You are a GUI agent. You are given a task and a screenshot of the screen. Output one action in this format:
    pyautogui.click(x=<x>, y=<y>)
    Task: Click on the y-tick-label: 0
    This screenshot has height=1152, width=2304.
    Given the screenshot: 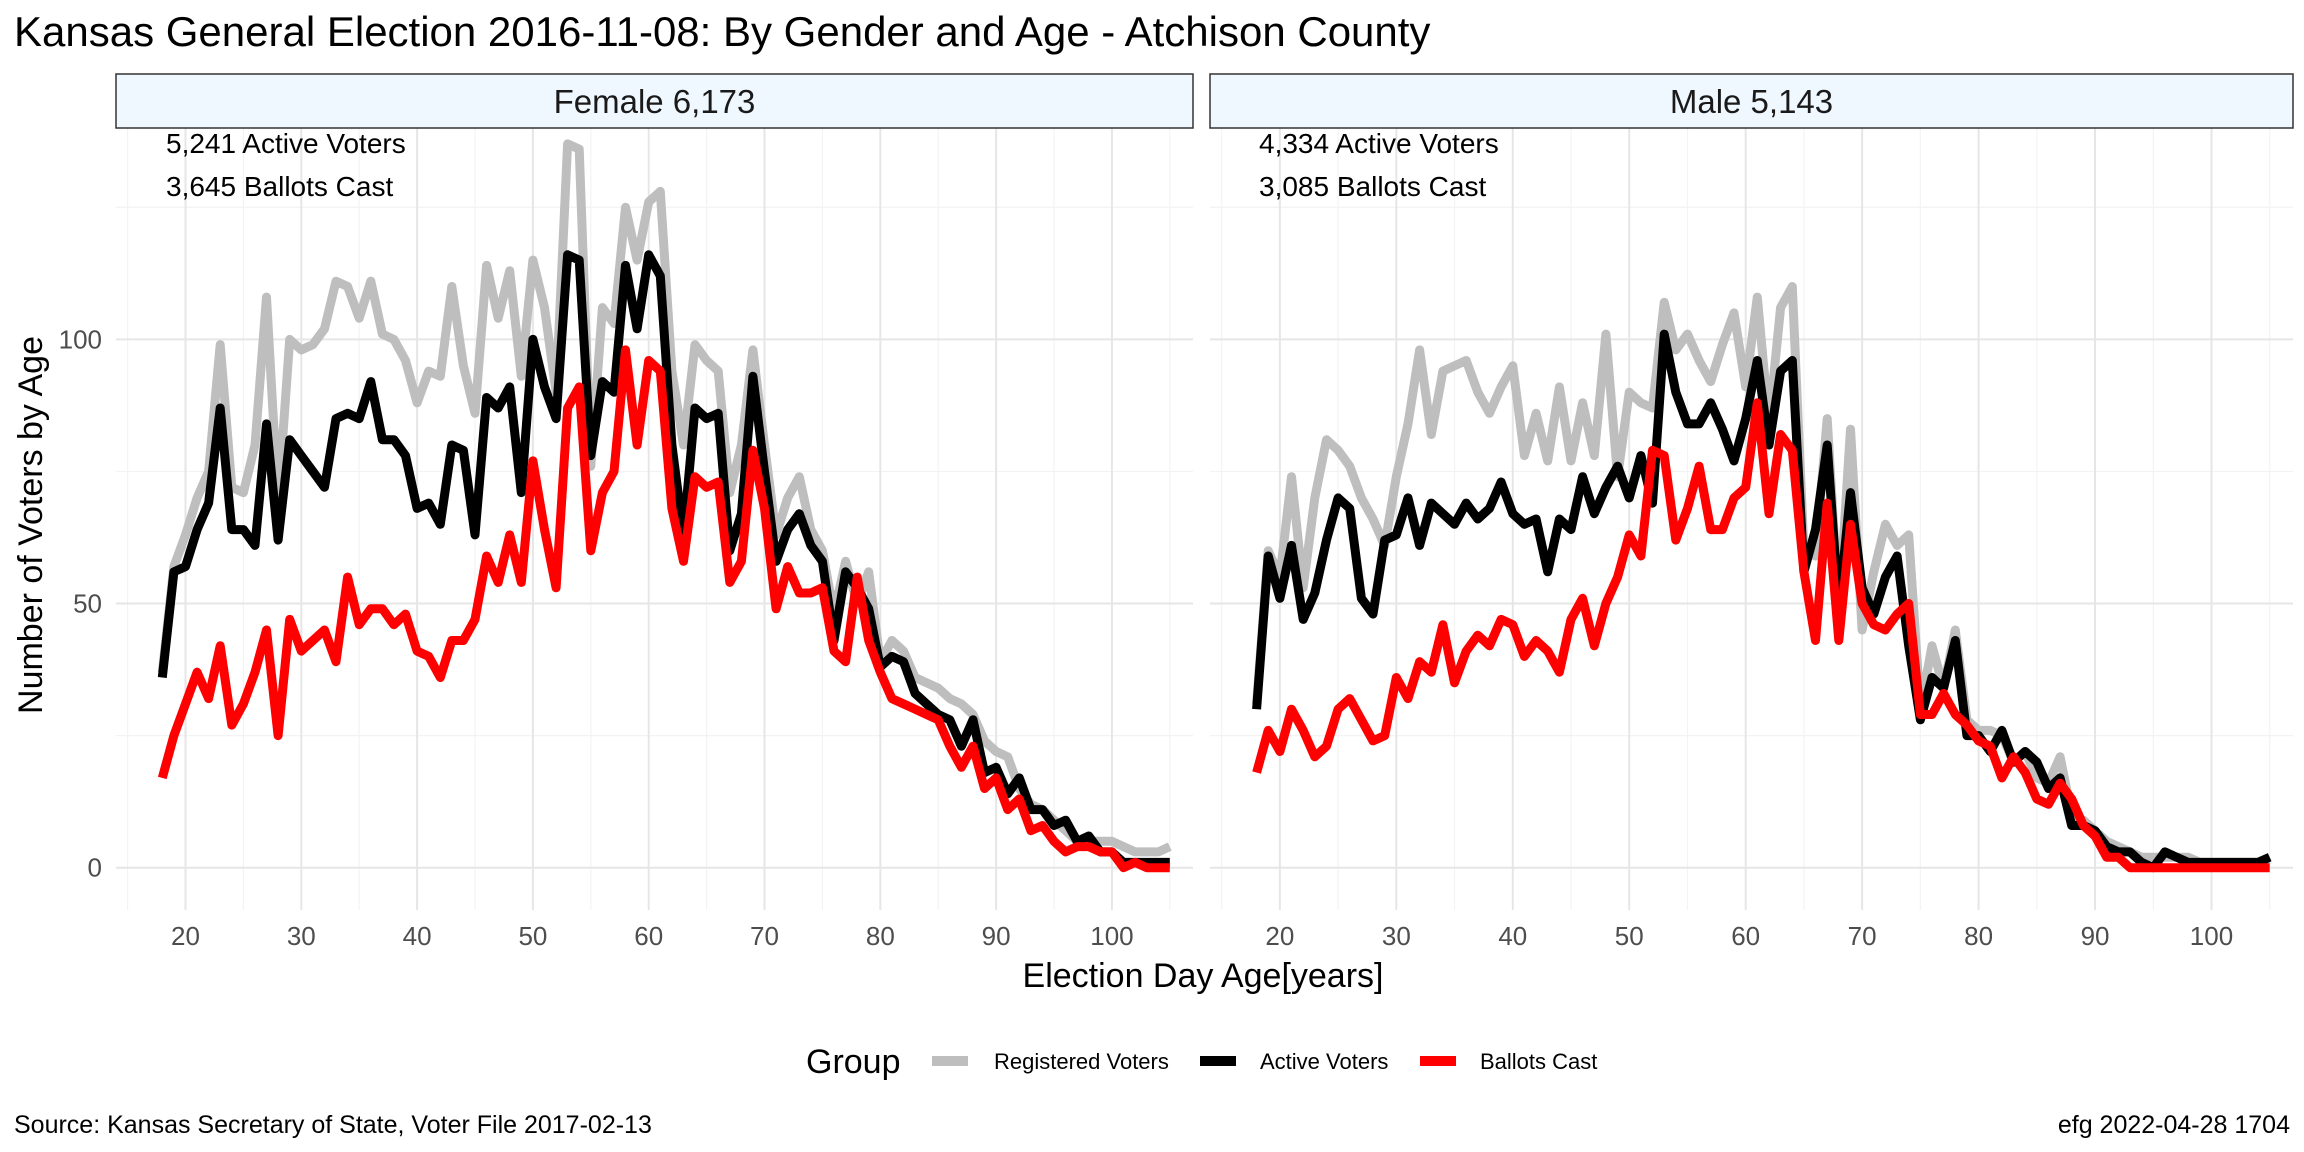 What is the action you would take?
    pyautogui.click(x=95, y=868)
    